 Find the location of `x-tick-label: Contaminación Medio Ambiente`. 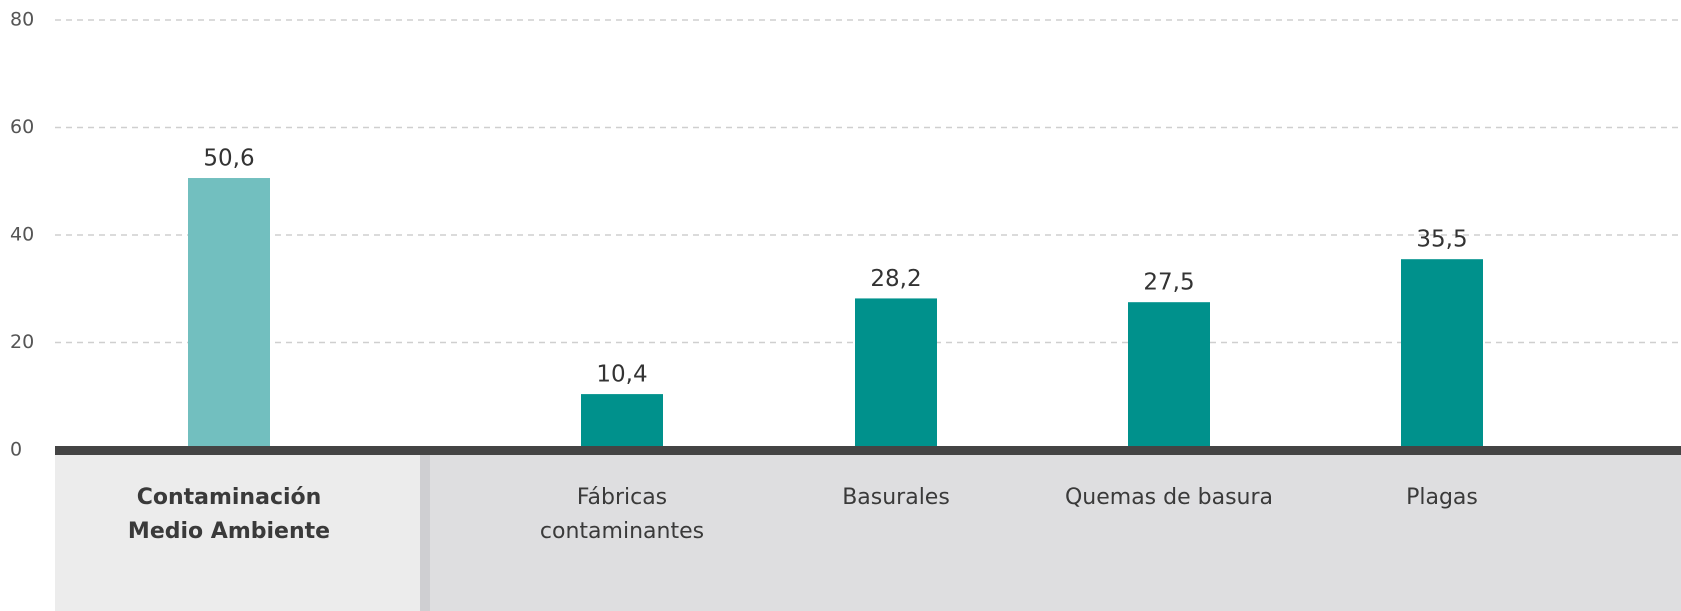

x-tick-label: Contaminación Medio Ambiente is located at coordinates (229, 514).